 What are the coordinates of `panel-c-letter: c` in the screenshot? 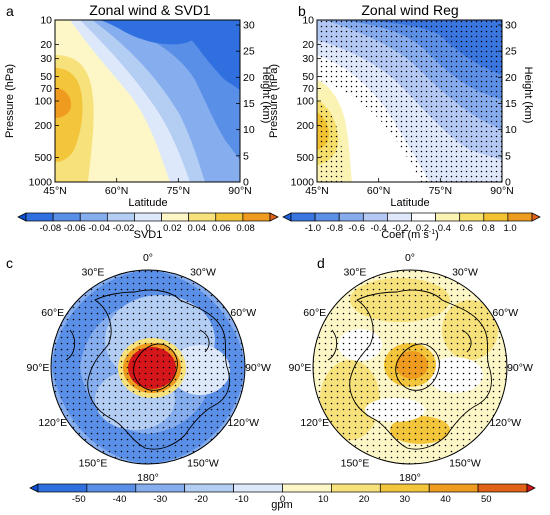 It's located at (9, 263).